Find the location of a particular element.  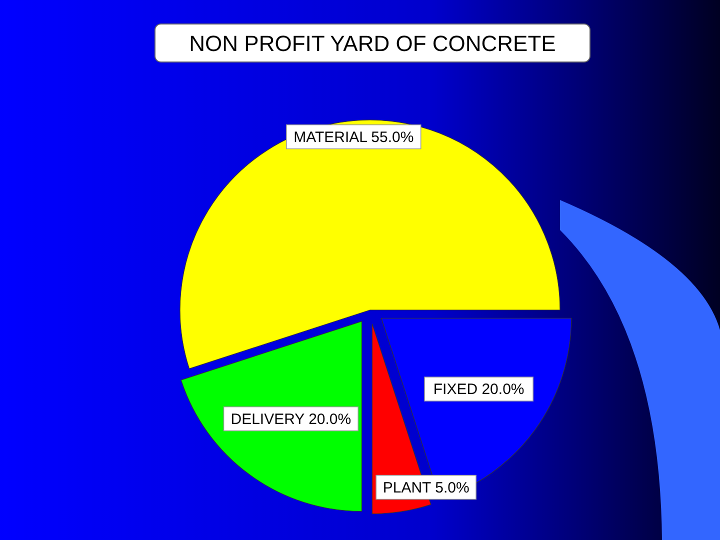

slice-label: FIXED 20.0% is located at coordinates (478, 389).